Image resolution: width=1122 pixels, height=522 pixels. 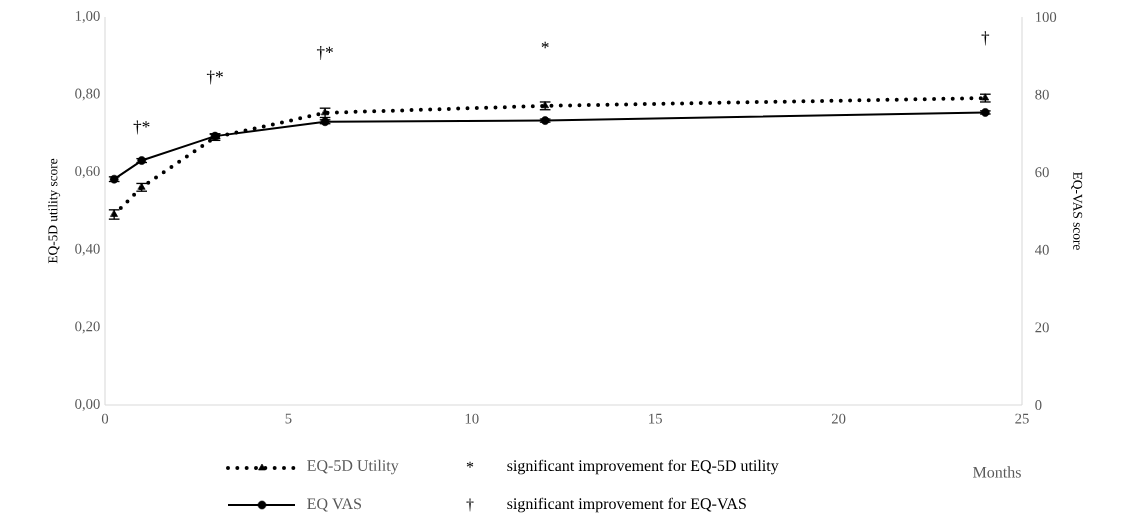 I want to click on y-tick-label: 1,00, so click(x=87, y=17).